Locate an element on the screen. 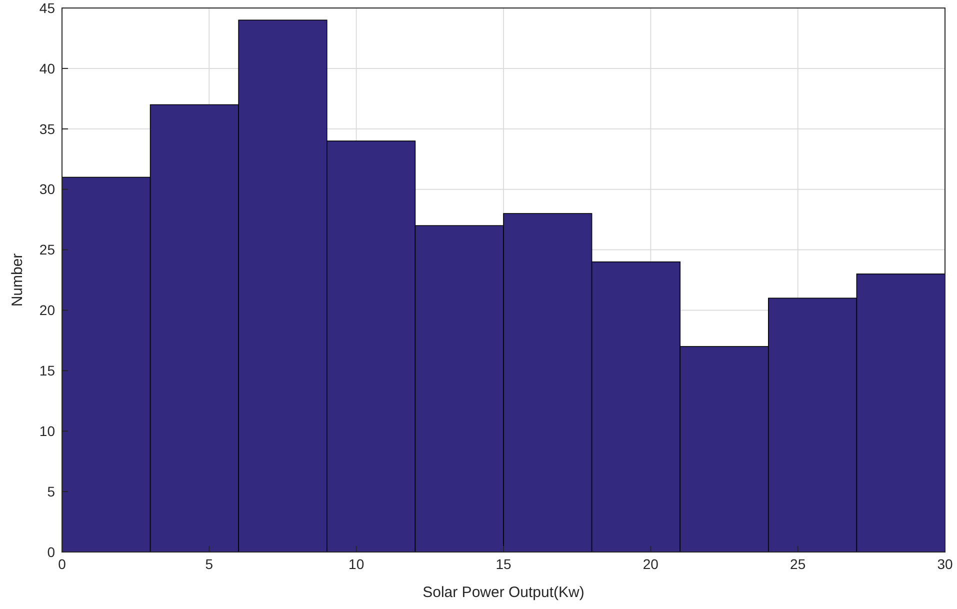 This screenshot has height=609, width=957. x-tick-label: 0 is located at coordinates (62, 564).